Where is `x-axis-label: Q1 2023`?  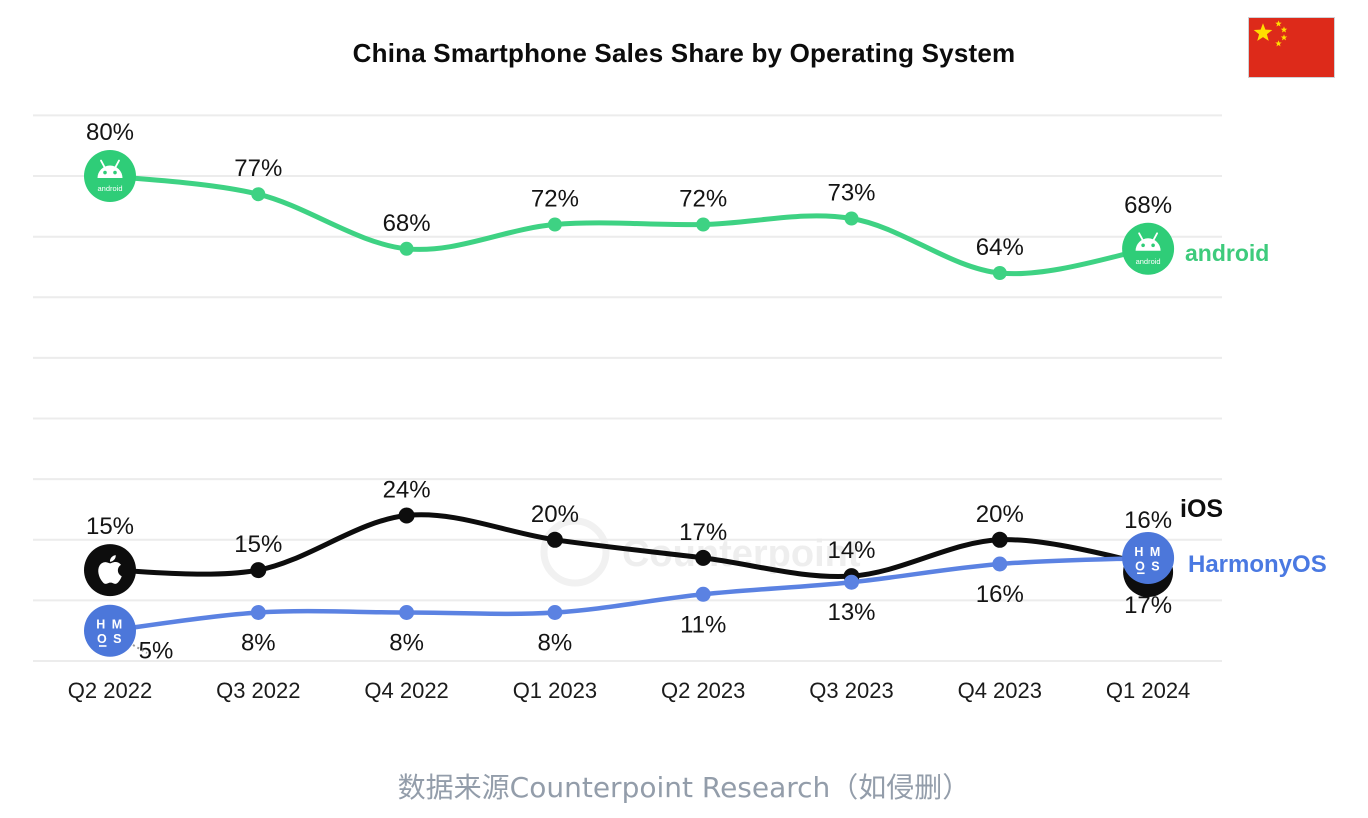
x-axis-label: Q1 2023 is located at coordinates (555, 690).